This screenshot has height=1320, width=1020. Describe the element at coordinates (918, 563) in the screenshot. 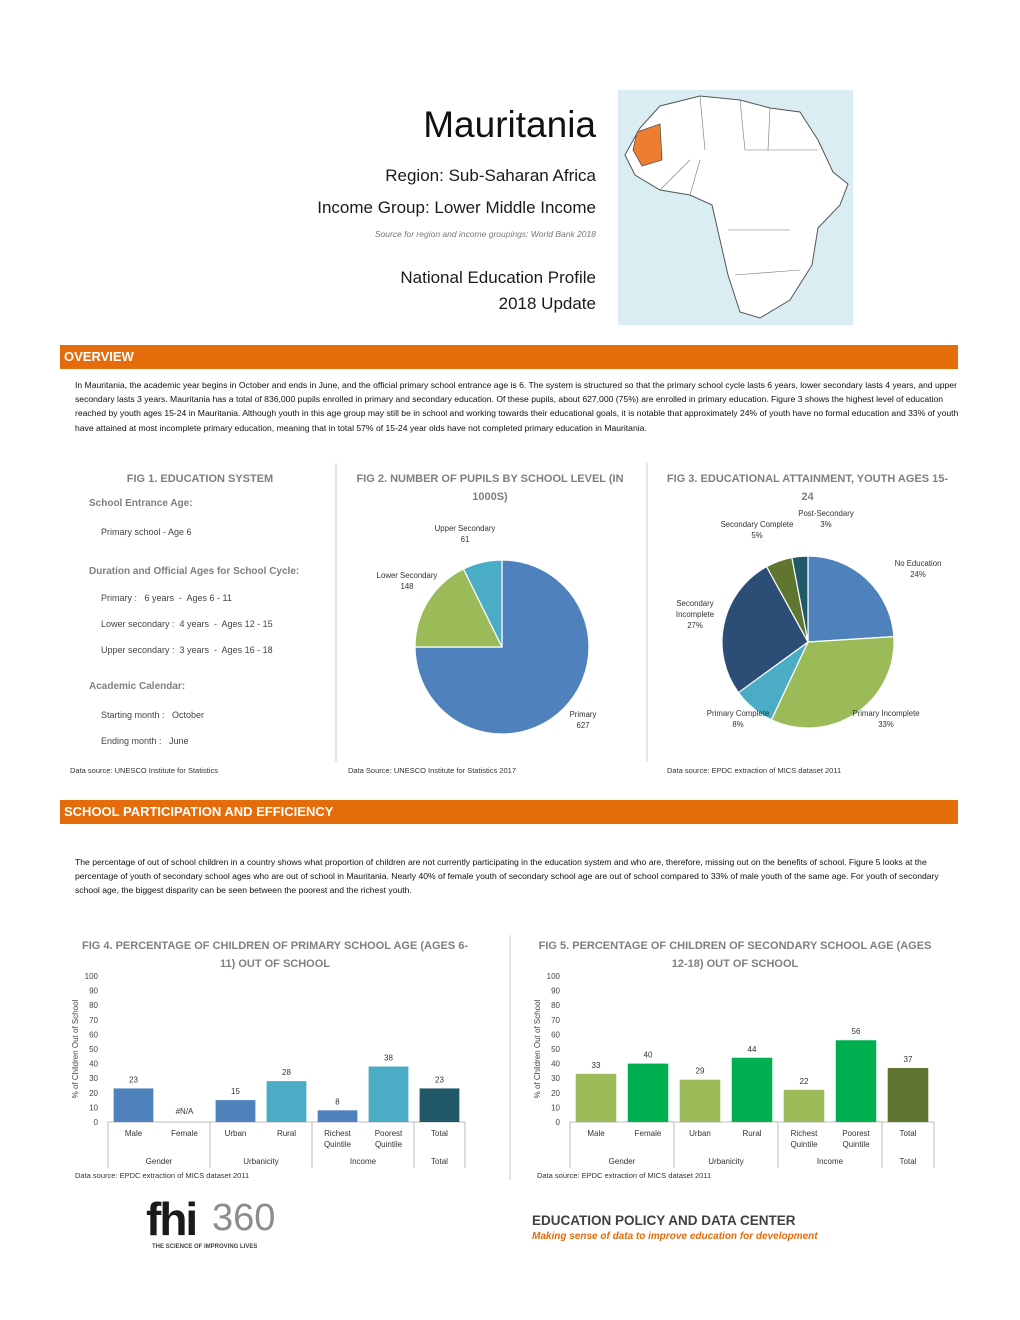

I see `slice-name: No Education` at that location.